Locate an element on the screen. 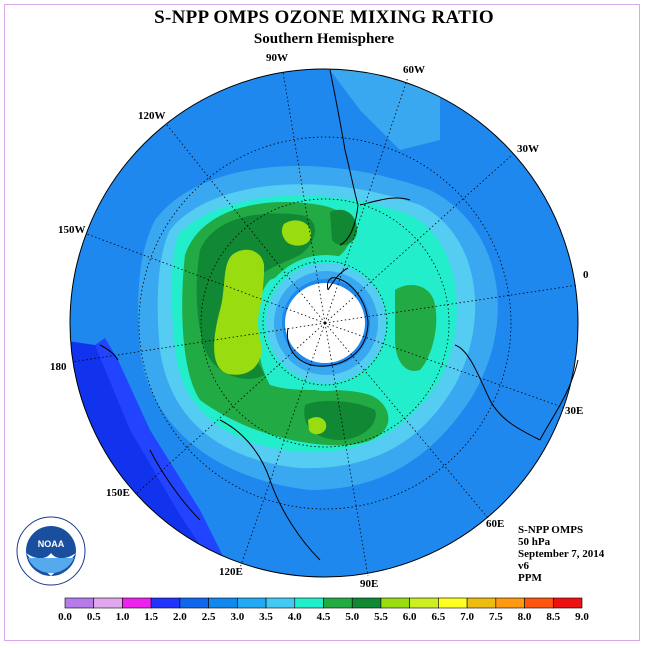  colorbar-tick-label: 7.0 is located at coordinates (467, 617).